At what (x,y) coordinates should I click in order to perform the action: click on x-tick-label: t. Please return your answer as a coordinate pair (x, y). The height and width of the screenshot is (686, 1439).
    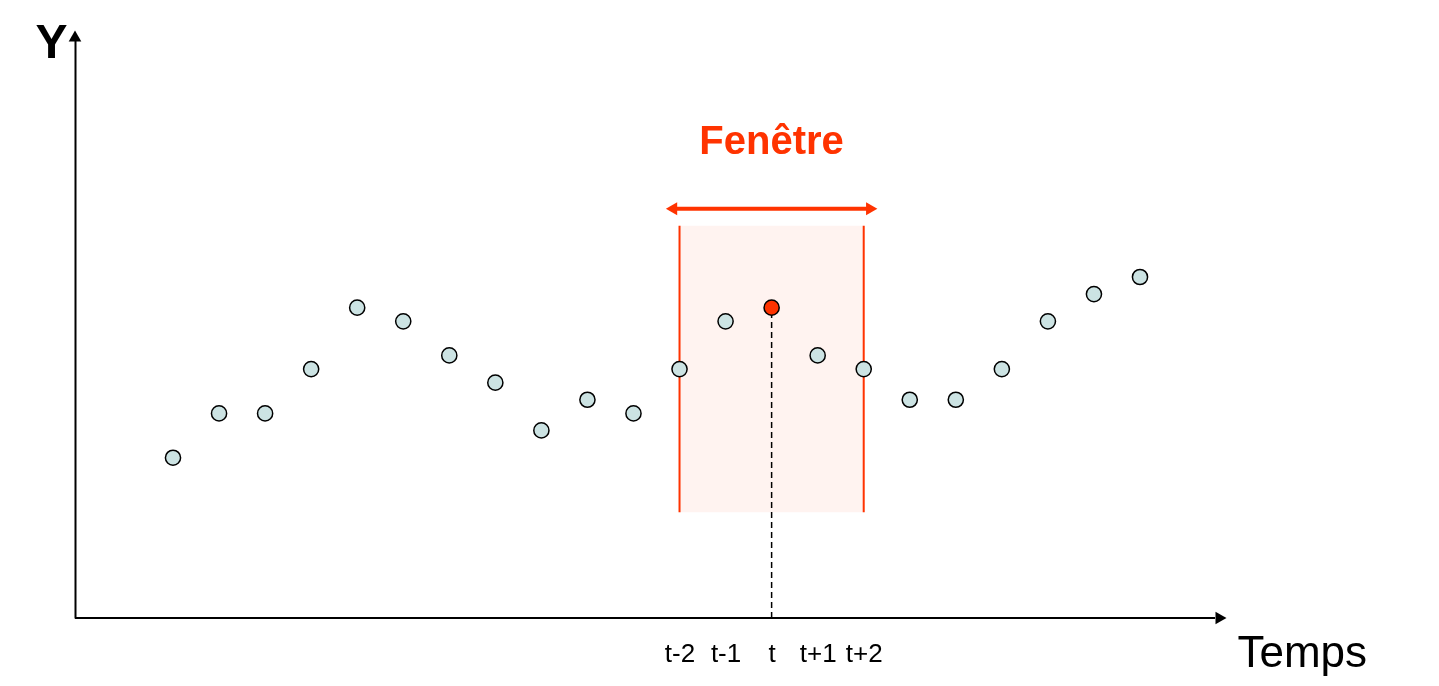
    Looking at the image, I should click on (772, 652).